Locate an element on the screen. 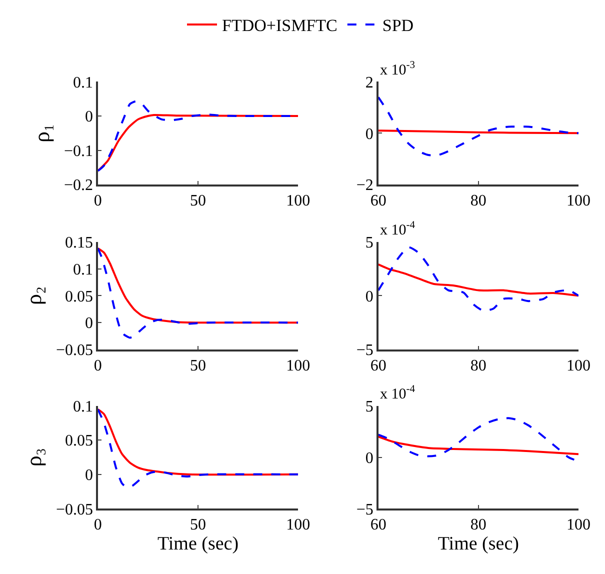  y-tick-label: −0.2 is located at coordinates (78, 185).